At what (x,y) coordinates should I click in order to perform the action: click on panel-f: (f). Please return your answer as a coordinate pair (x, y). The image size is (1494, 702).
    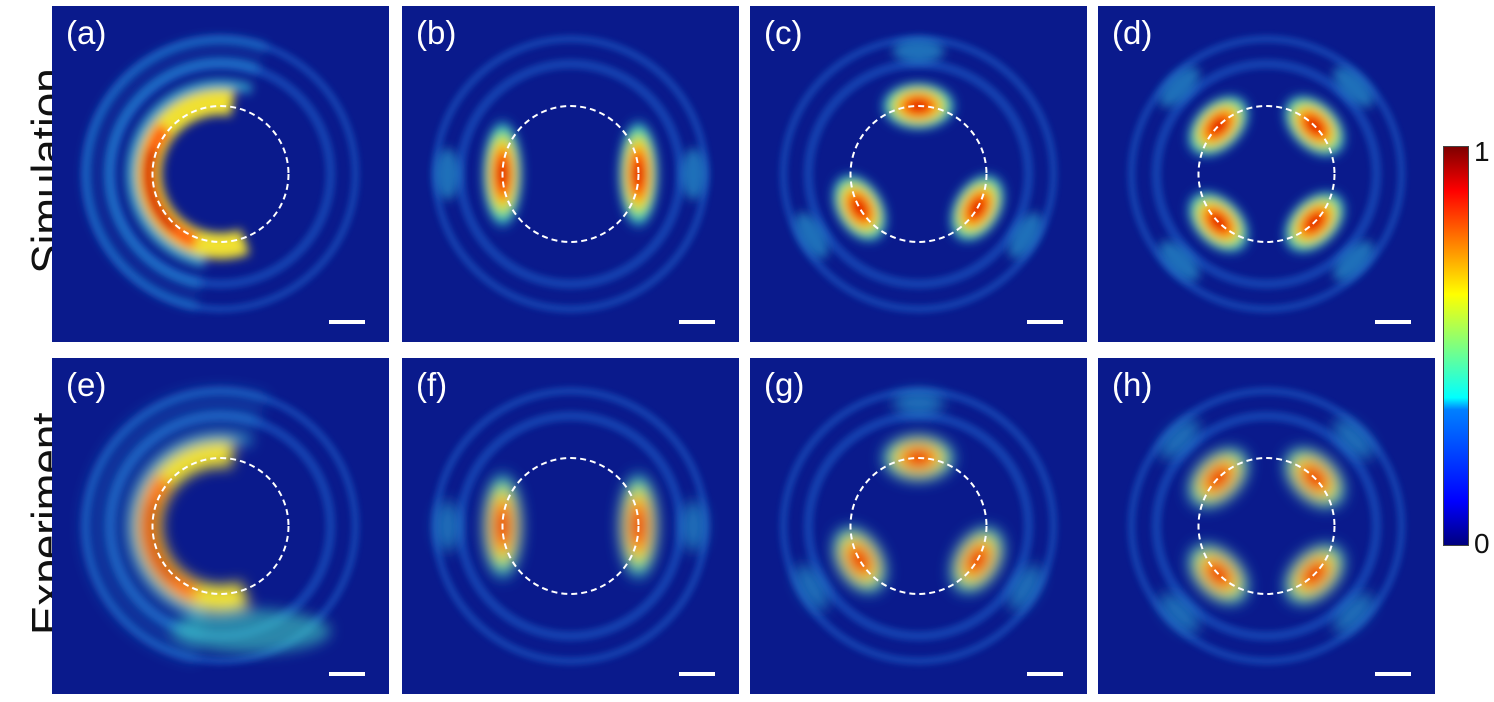
    Looking at the image, I should click on (570, 526).